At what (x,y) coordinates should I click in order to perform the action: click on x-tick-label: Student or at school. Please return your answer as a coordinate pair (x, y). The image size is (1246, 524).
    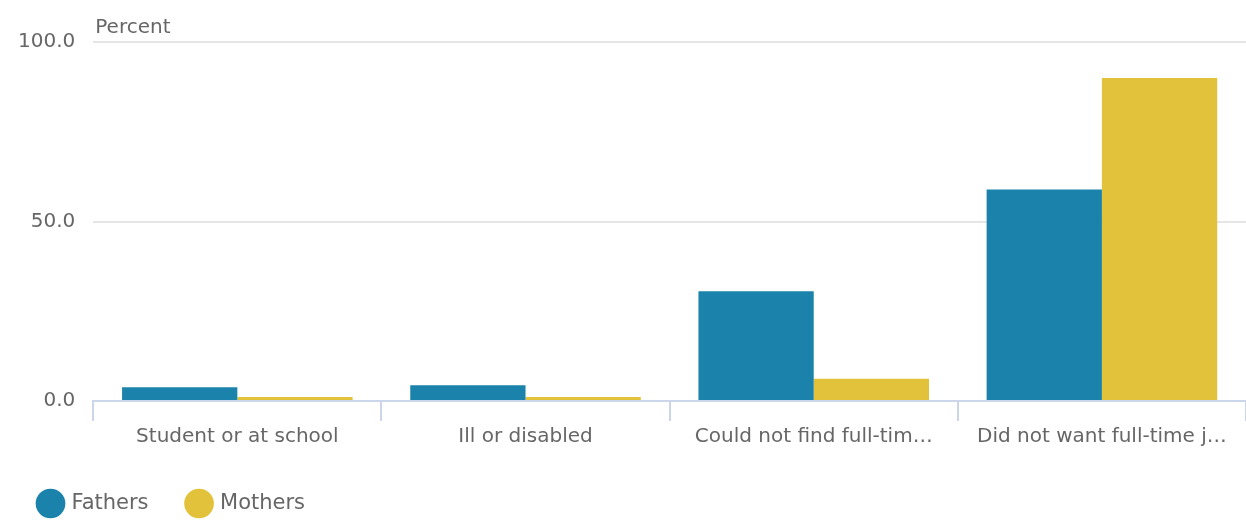
    Looking at the image, I should click on (237, 435).